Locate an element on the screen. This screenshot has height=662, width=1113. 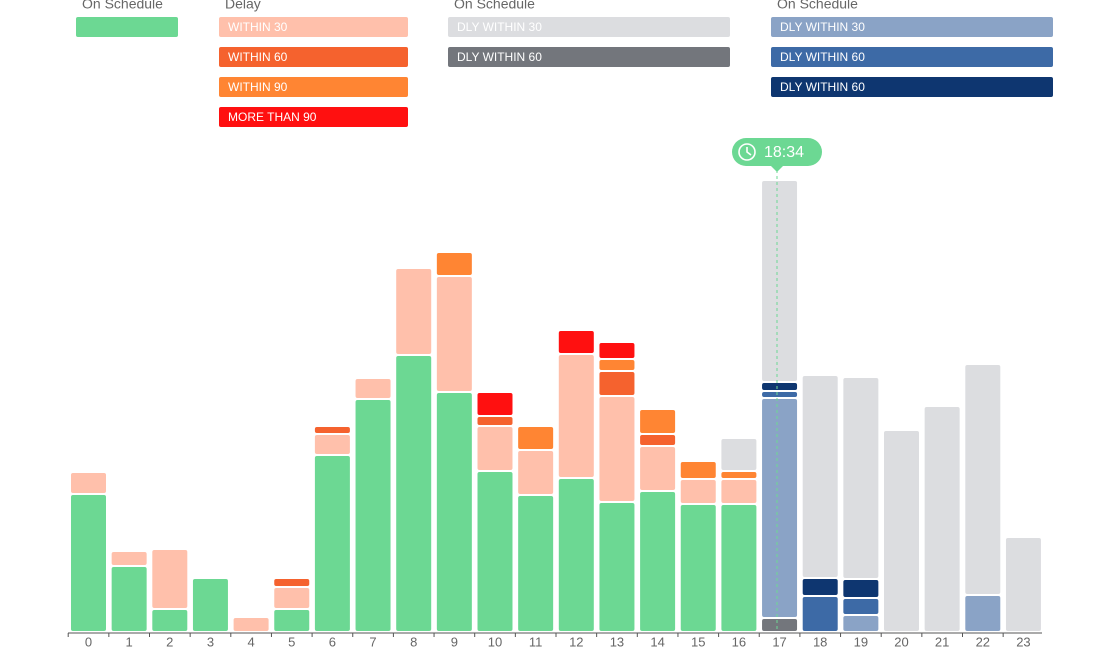
x-tick-label: 9 is located at coordinates (454, 641).